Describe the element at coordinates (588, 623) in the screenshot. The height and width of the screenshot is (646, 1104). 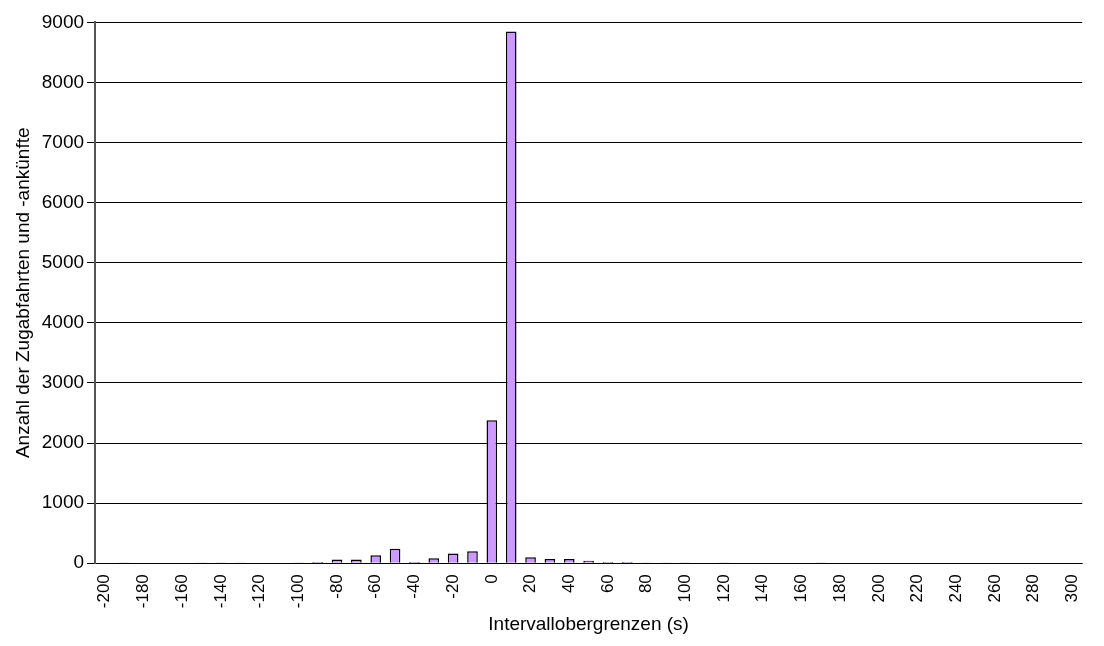
I see `x-axis-title: Intervallobergrenzen (s)` at that location.